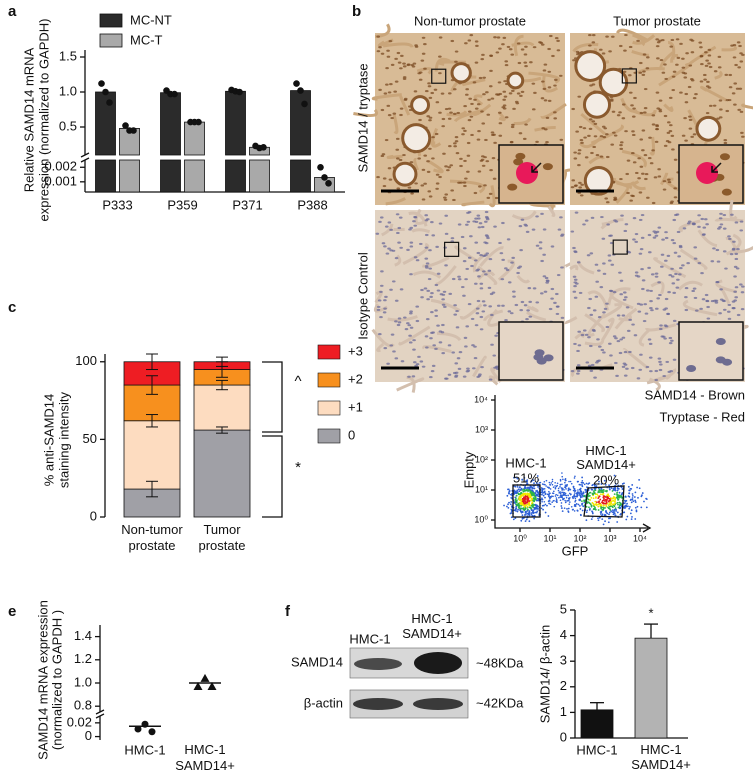 The image size is (753, 782). Describe the element at coordinates (222, 407) in the screenshot. I see `bar-segment` at that location.